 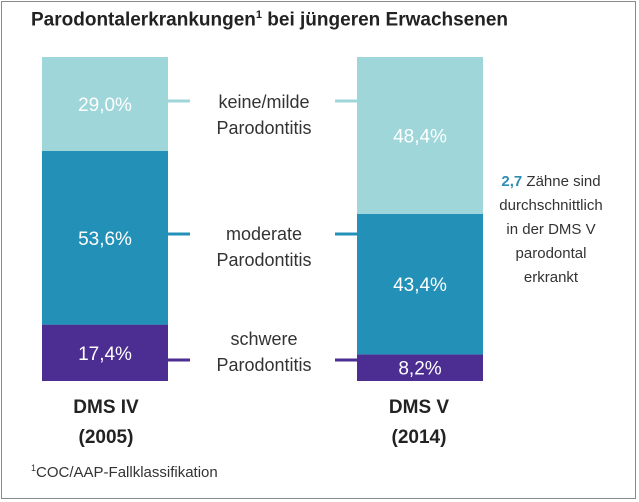 What do you see at coordinates (106, 422) in the screenshot?
I see `bar-label-dms-iv: DMS IV (2005)` at bounding box center [106, 422].